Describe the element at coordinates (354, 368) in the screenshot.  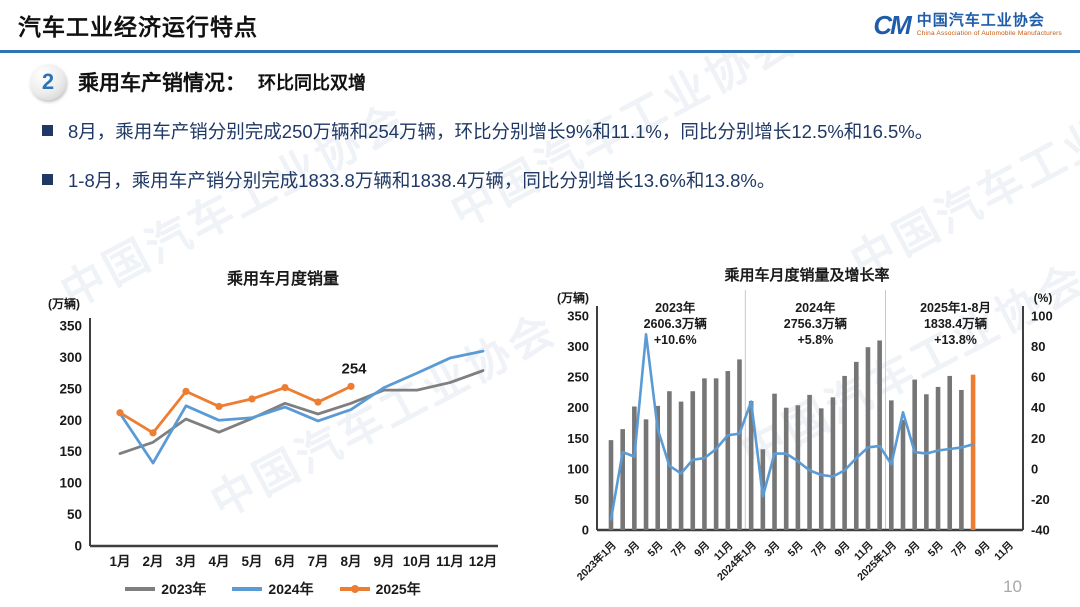
I see `svg-text: 254` at that location.